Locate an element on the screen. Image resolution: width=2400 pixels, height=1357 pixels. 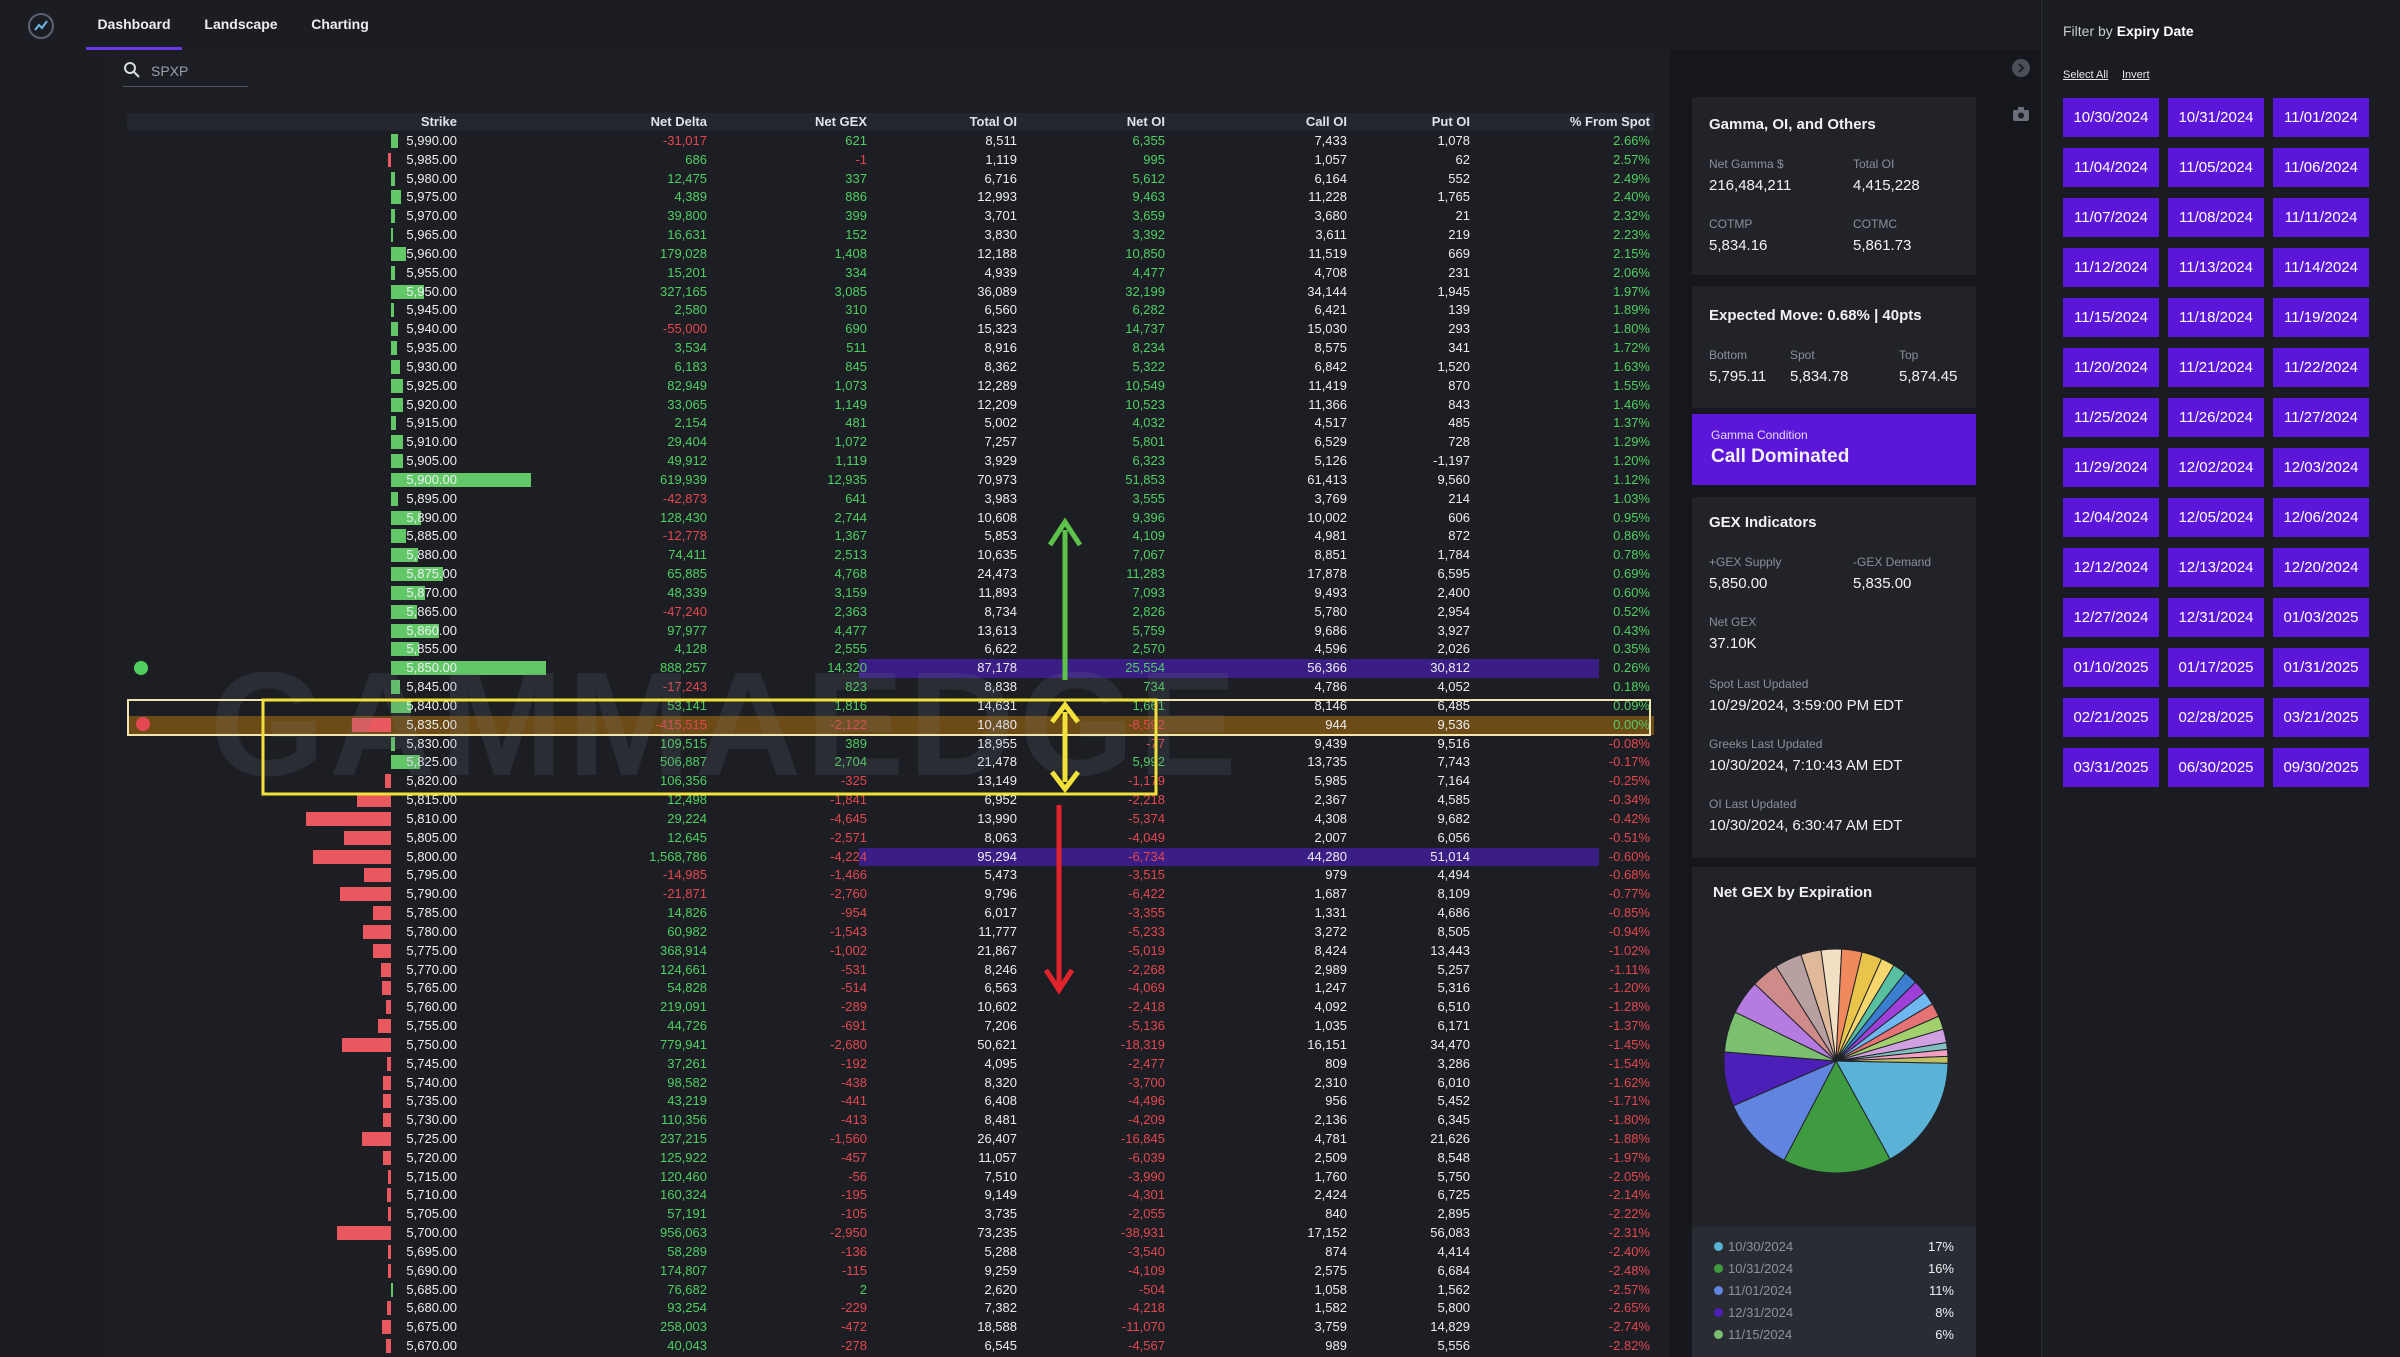
ticker-search is located at coordinates (185, 72).